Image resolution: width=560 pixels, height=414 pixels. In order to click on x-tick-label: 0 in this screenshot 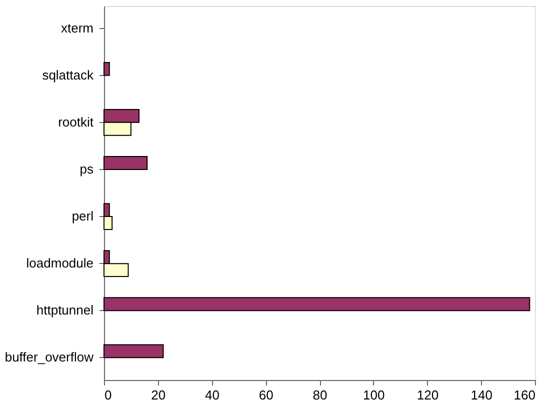, I will do `click(108, 395)`.